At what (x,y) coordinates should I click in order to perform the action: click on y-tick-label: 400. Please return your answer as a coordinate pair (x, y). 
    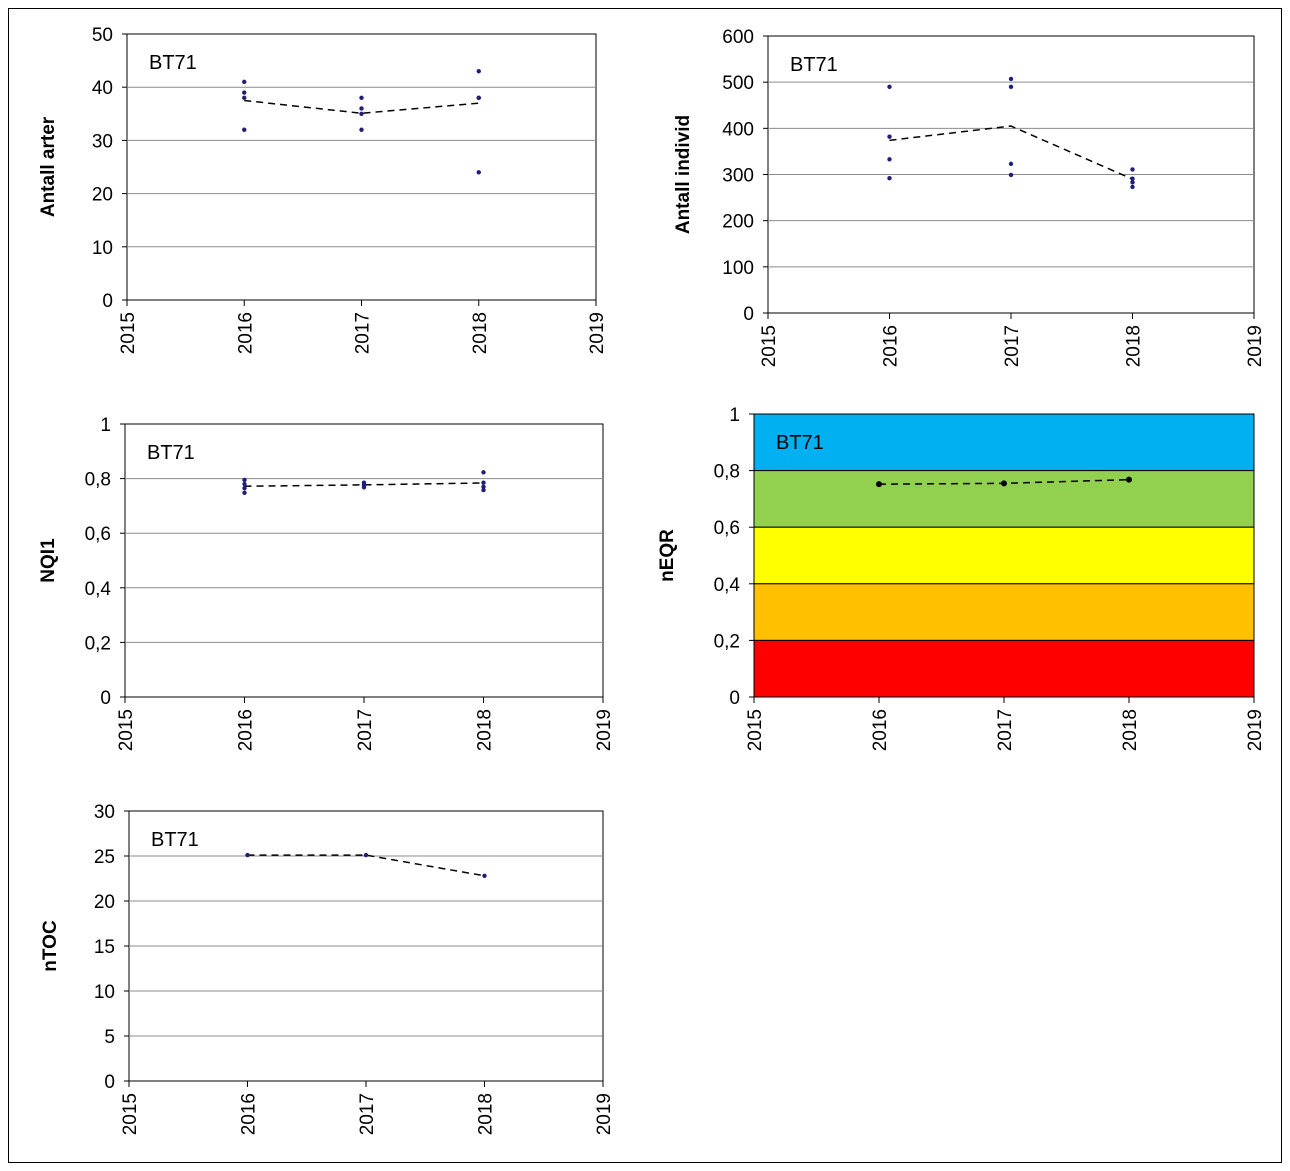
    Looking at the image, I should click on (738, 129).